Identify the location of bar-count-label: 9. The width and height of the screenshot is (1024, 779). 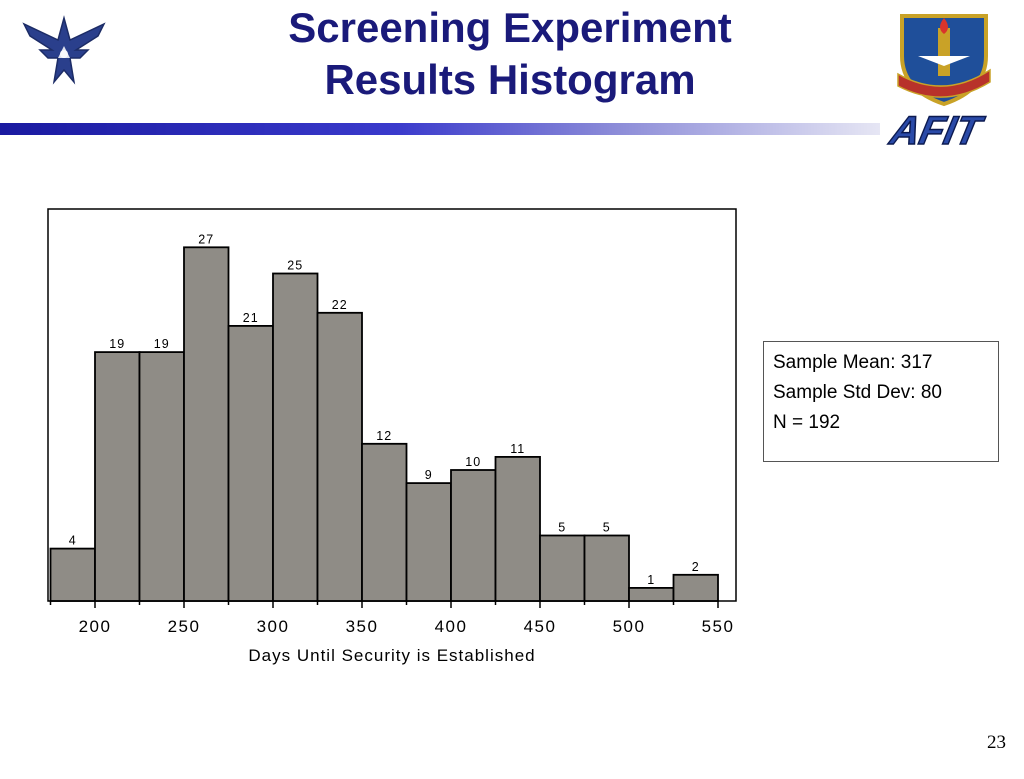
(429, 475).